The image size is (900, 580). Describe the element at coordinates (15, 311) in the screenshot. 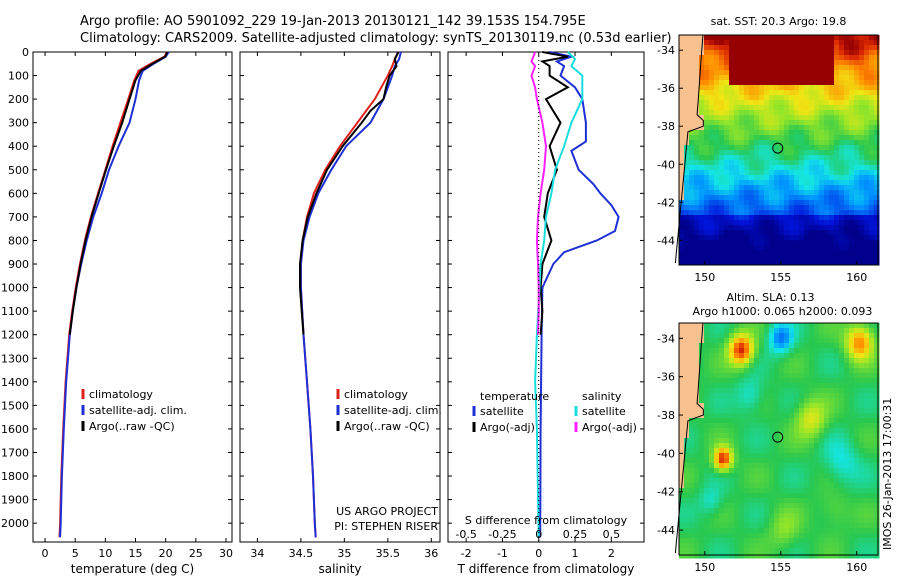

I see `depth-tick-label: 1100` at that location.